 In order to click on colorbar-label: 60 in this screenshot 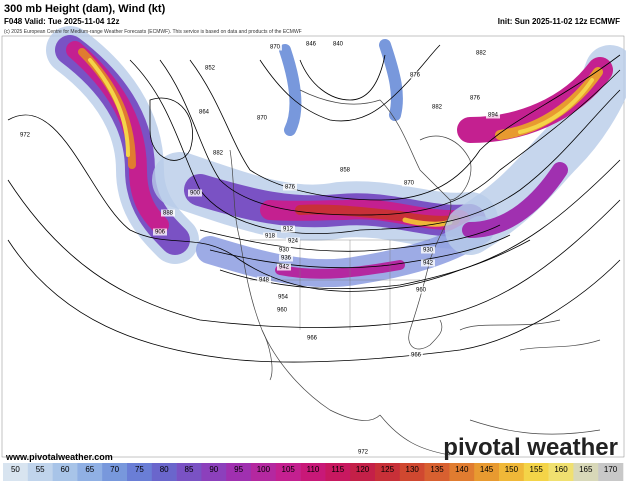, I will do `click(65, 469)`.